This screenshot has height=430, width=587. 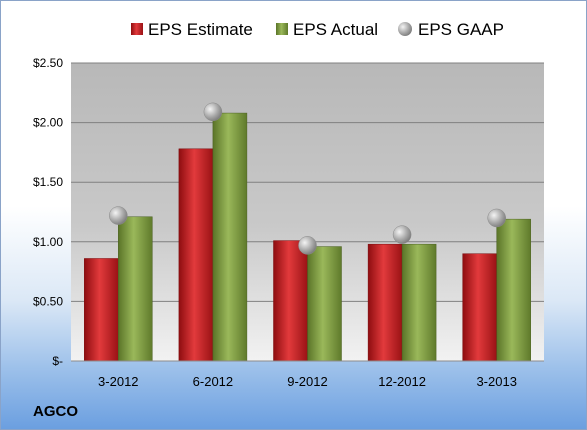 I want to click on x-tick-label: 9-2012, so click(x=307, y=381).